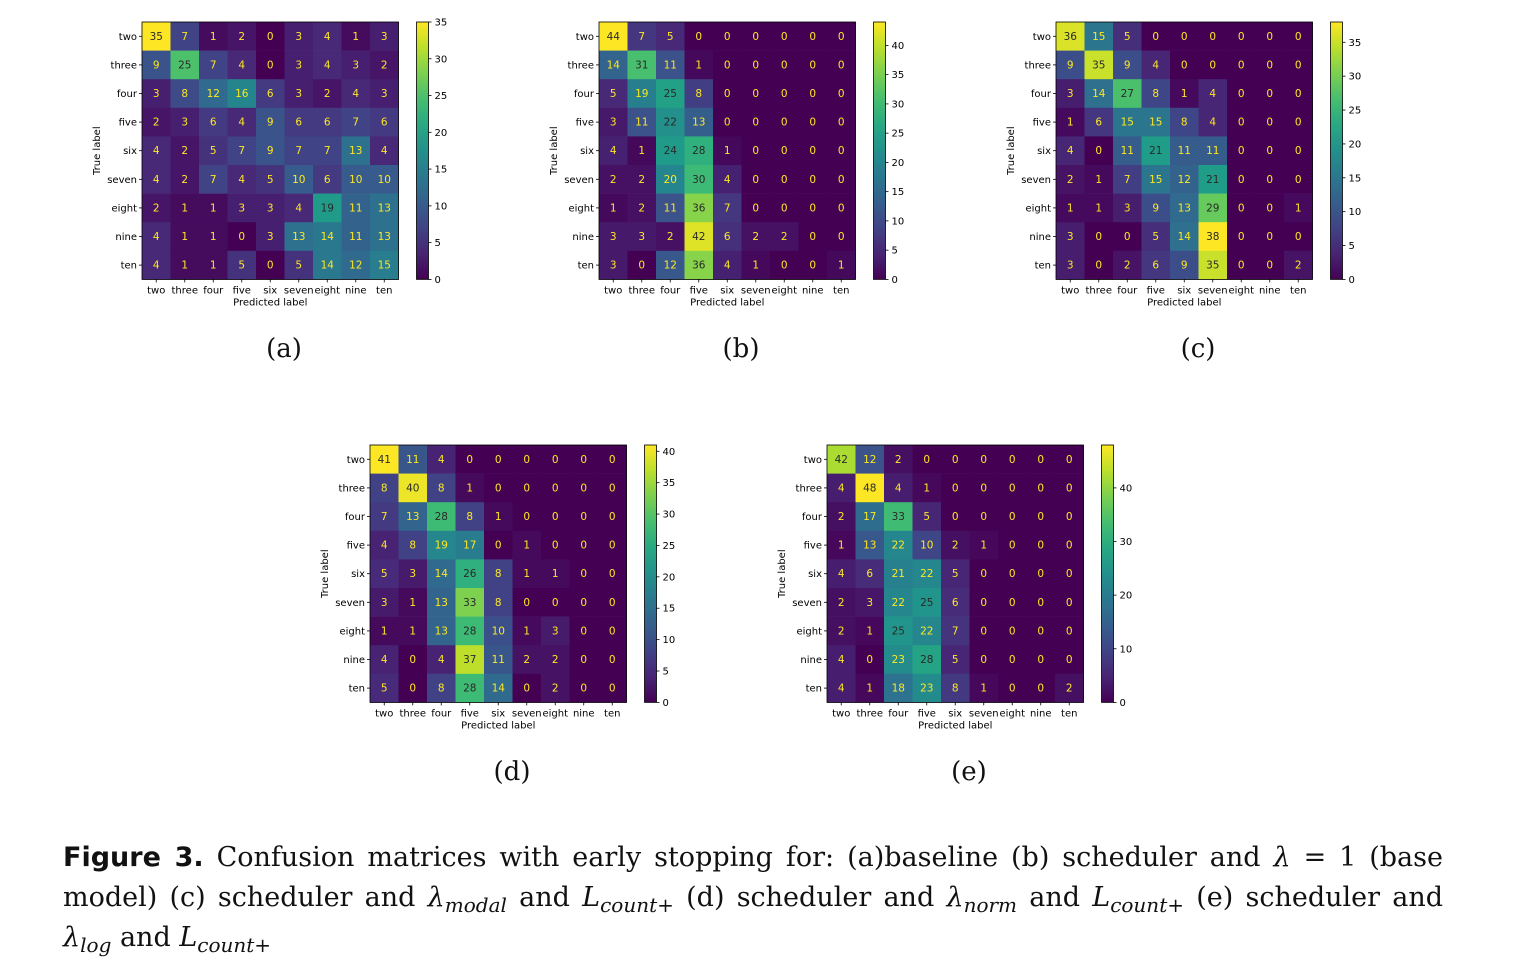 The height and width of the screenshot is (959, 1535). Describe the element at coordinates (898, 221) in the screenshot. I see `colorbar-tick-label: 10` at that location.